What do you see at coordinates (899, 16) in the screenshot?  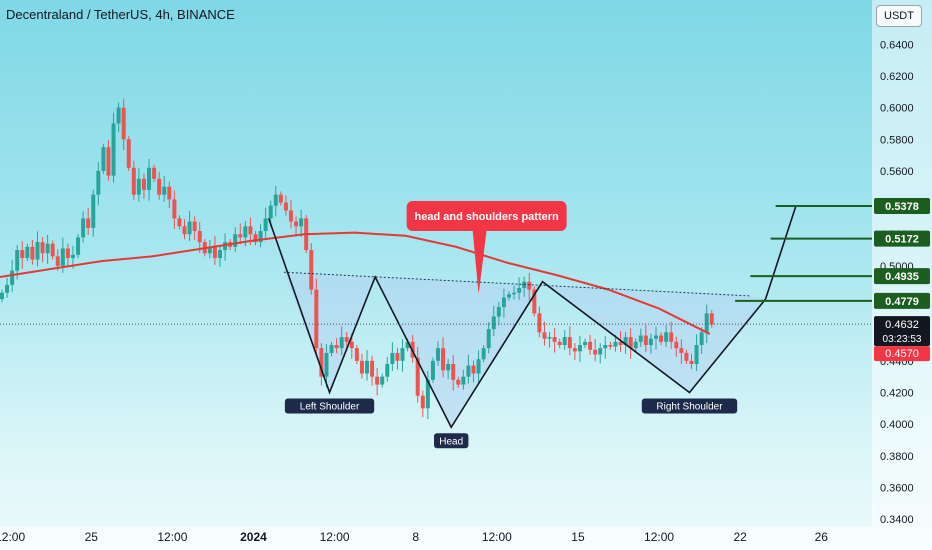 I see `currency-button: USDT` at bounding box center [899, 16].